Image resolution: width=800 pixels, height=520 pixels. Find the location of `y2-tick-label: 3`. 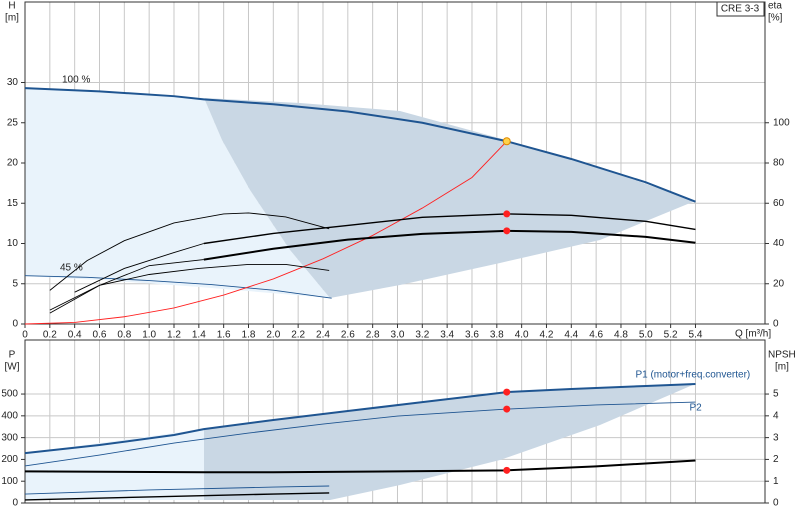

y2-tick-label: 3 is located at coordinates (776, 437).